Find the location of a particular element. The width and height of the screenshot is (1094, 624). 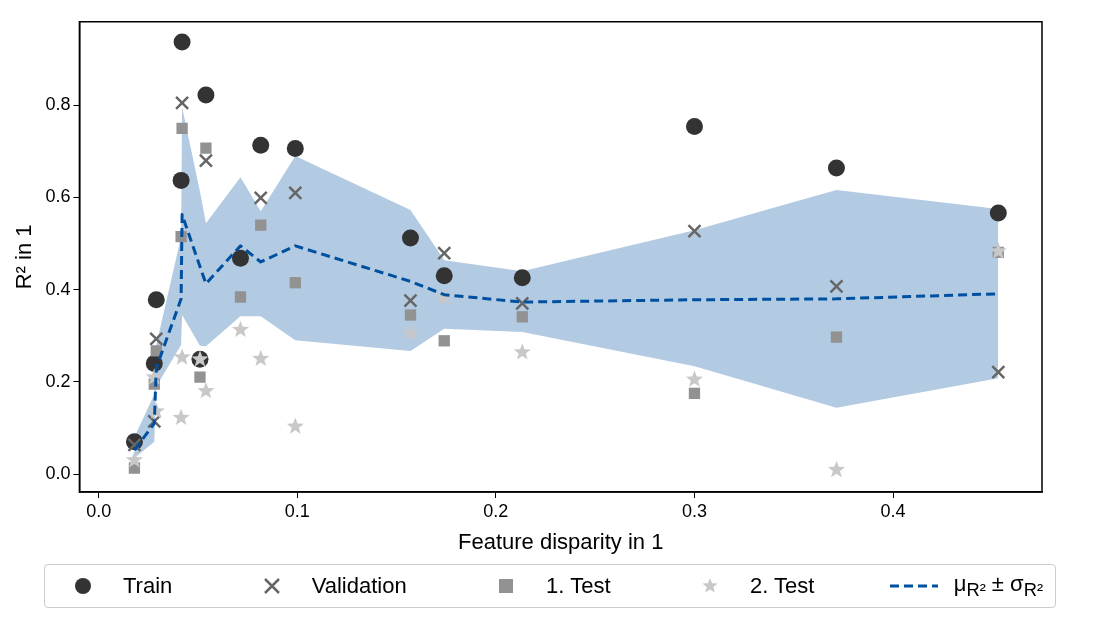

y-tick-label: 0.8 is located at coordinates (58, 104).